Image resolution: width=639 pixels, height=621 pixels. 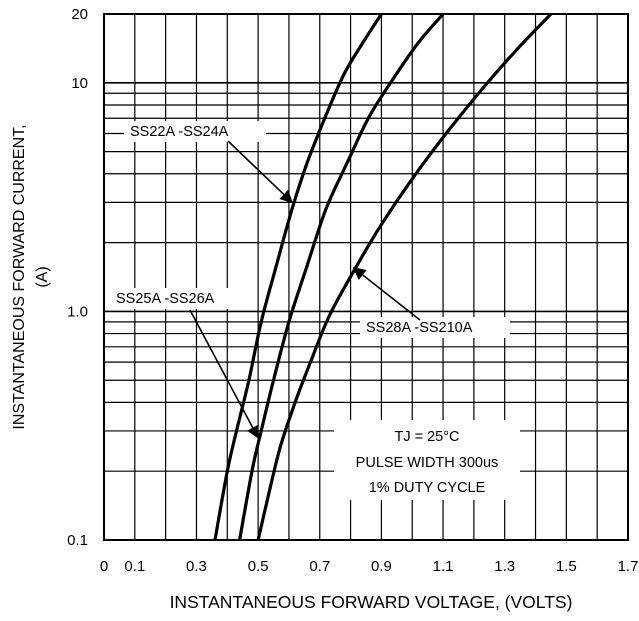 What do you see at coordinates (504, 566) in the screenshot?
I see `x-tick-label: 1.3` at bounding box center [504, 566].